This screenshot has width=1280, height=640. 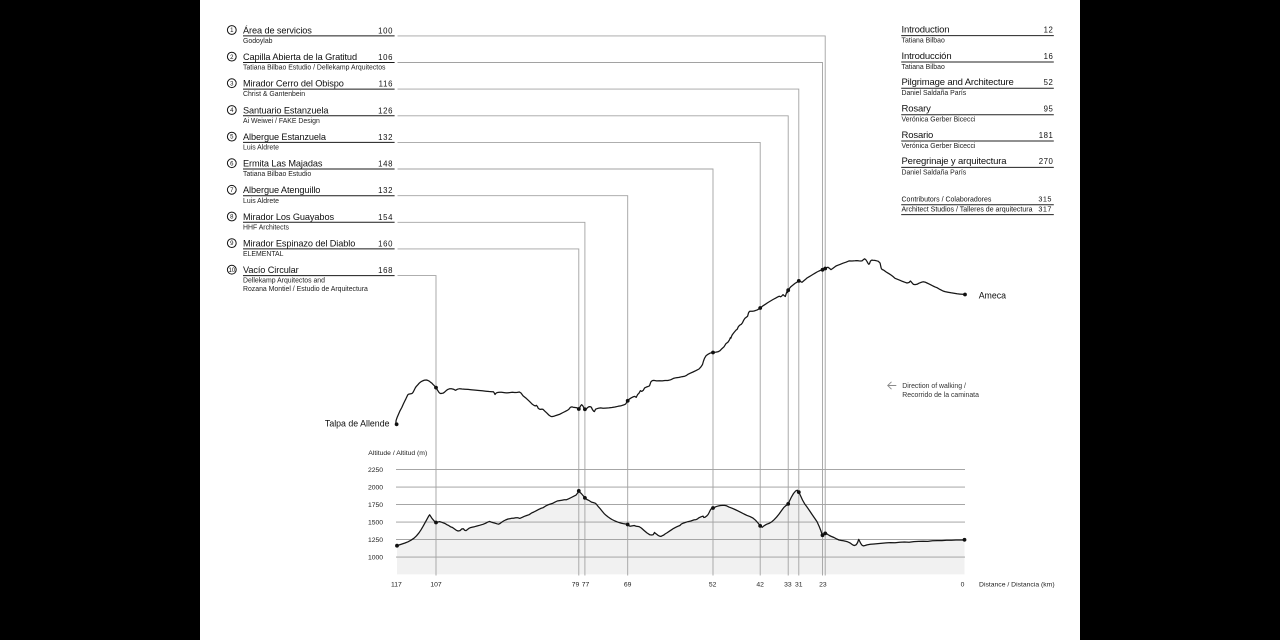 I want to click on svg-text: 270, so click(x=1046, y=161).